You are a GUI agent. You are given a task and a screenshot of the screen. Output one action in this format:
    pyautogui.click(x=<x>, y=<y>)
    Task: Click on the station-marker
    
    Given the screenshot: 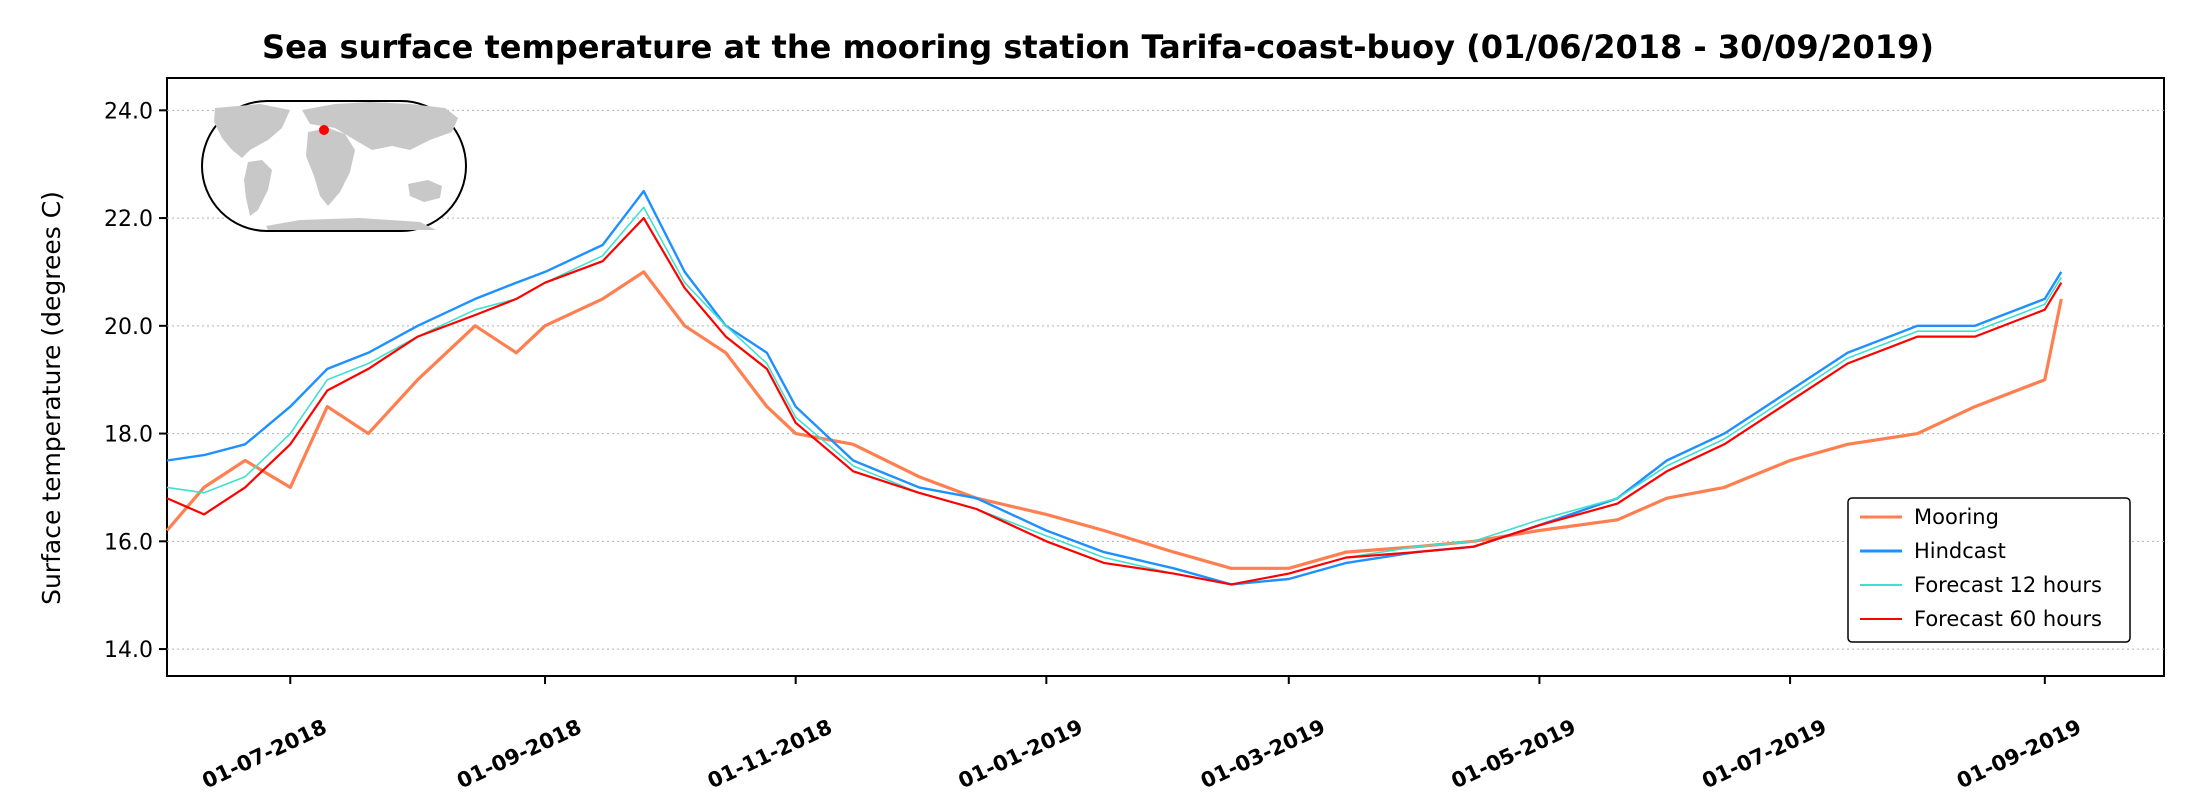 What is the action you would take?
    pyautogui.click(x=324, y=130)
    